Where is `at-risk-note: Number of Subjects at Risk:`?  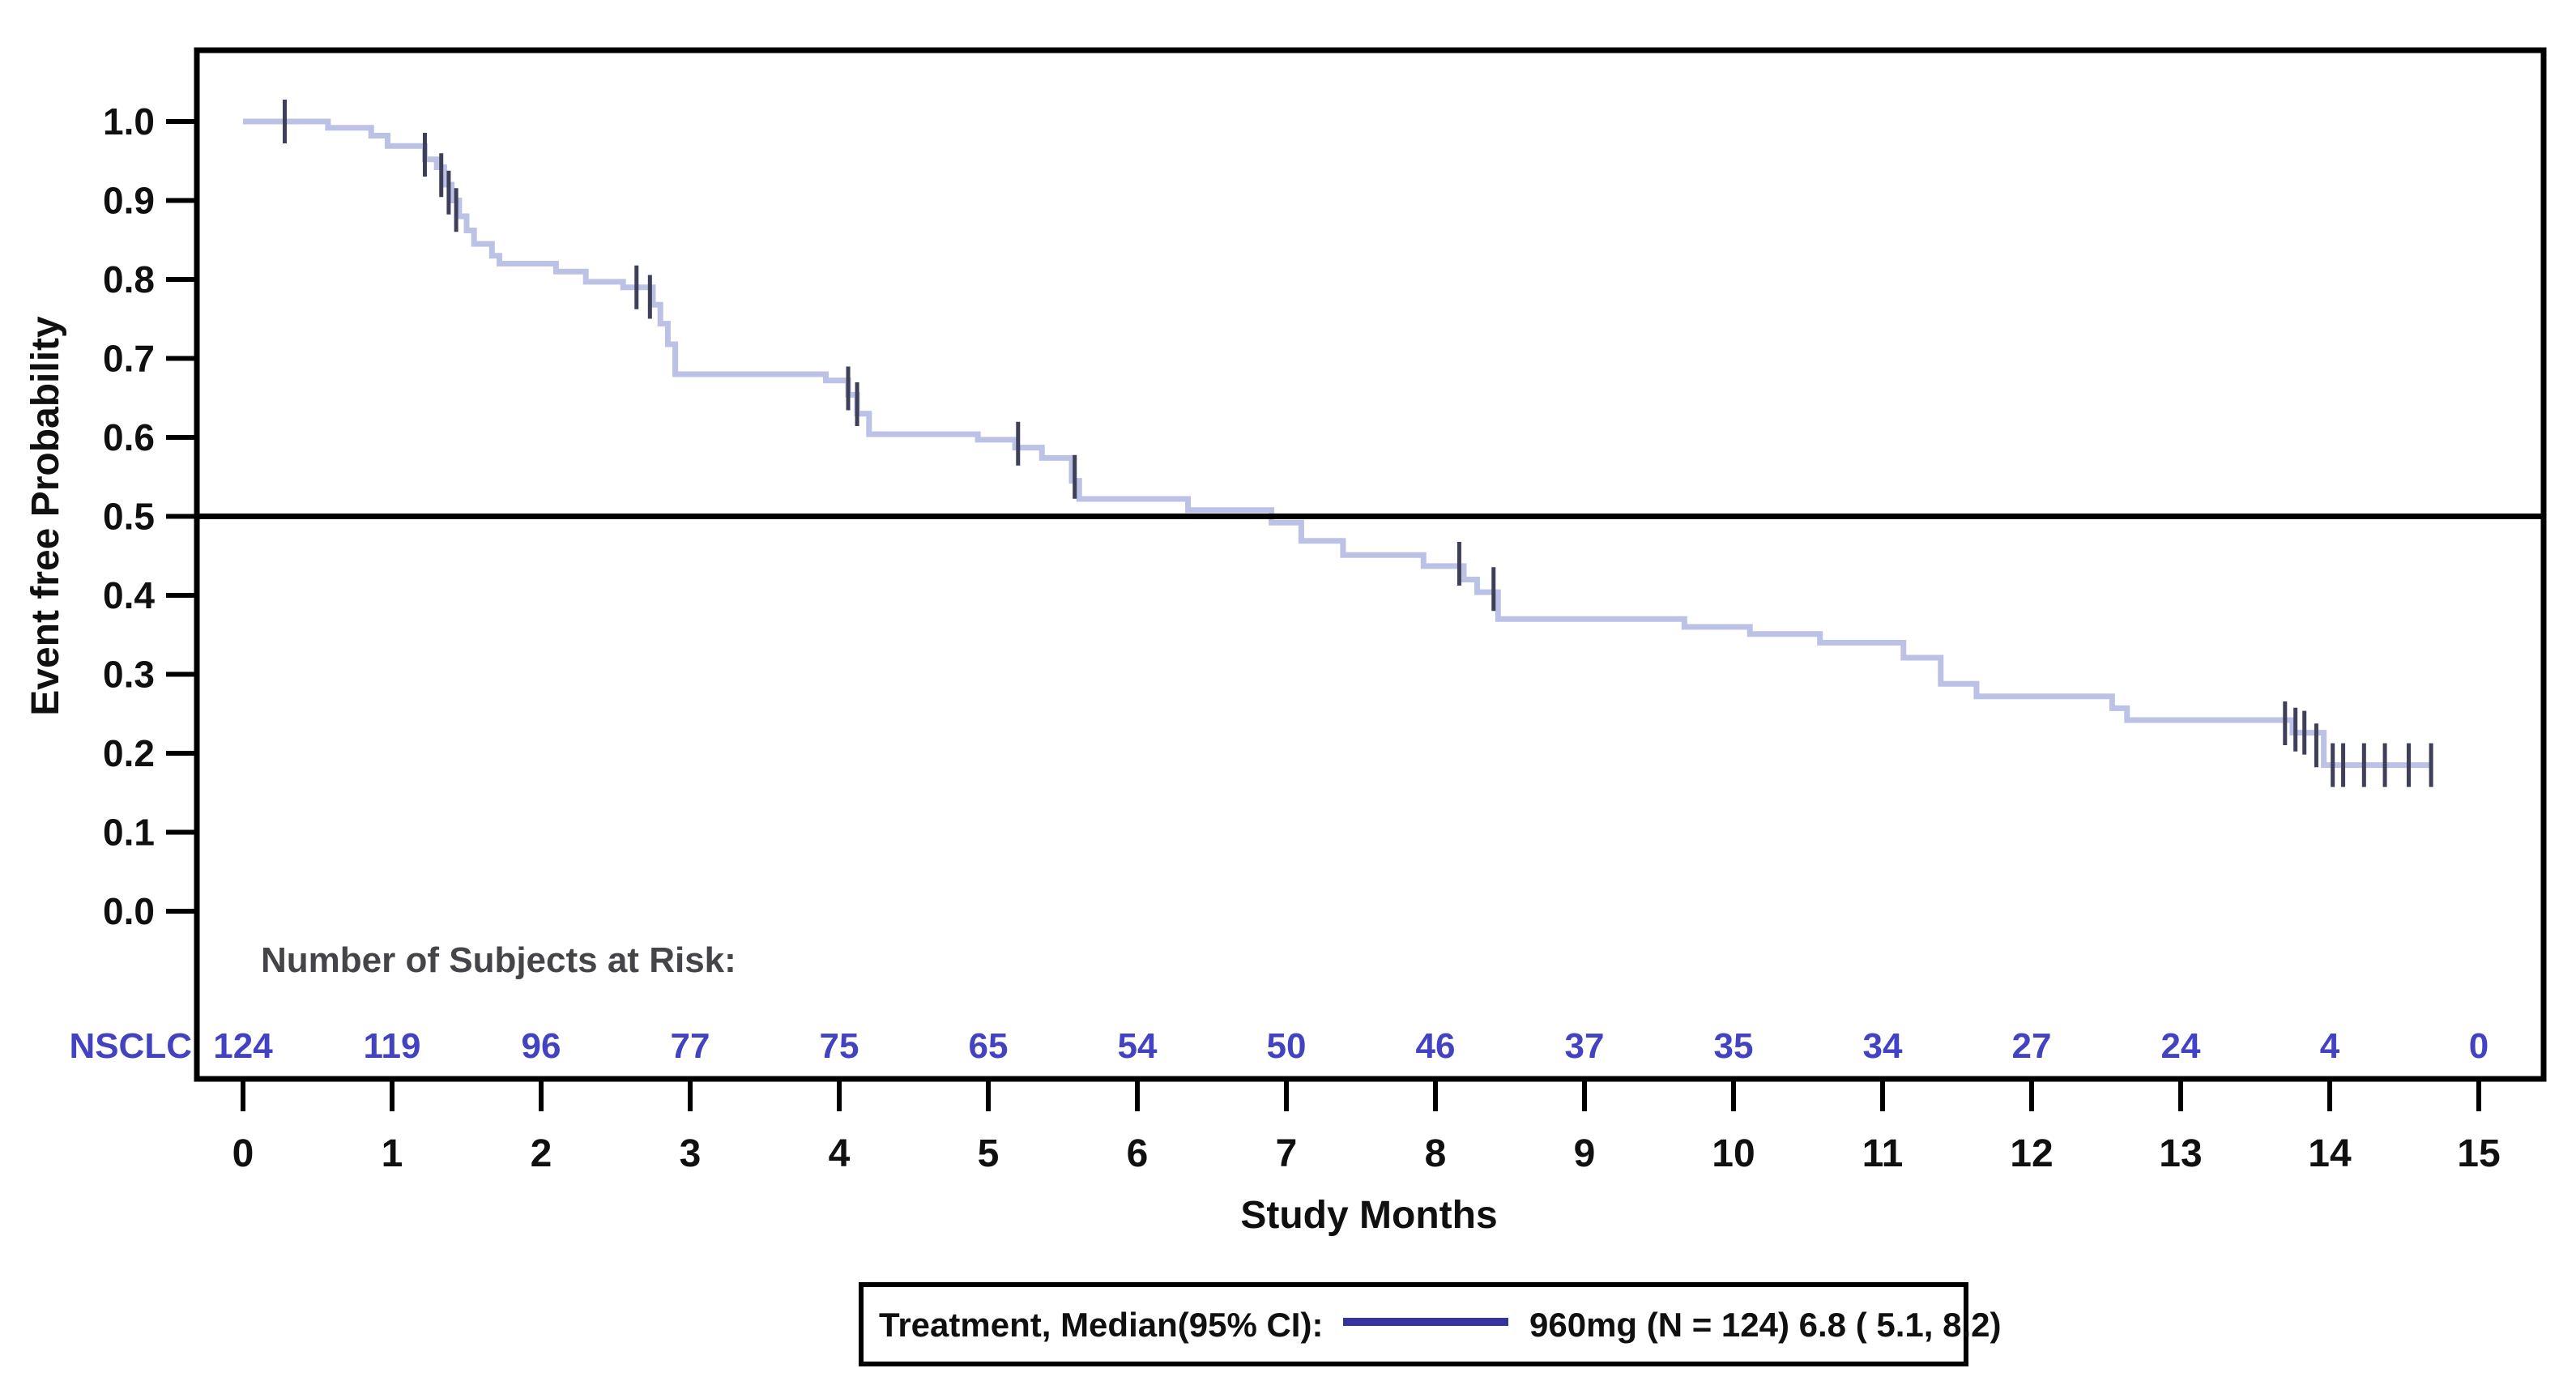
at-risk-note: Number of Subjects at Risk: is located at coordinates (499, 960).